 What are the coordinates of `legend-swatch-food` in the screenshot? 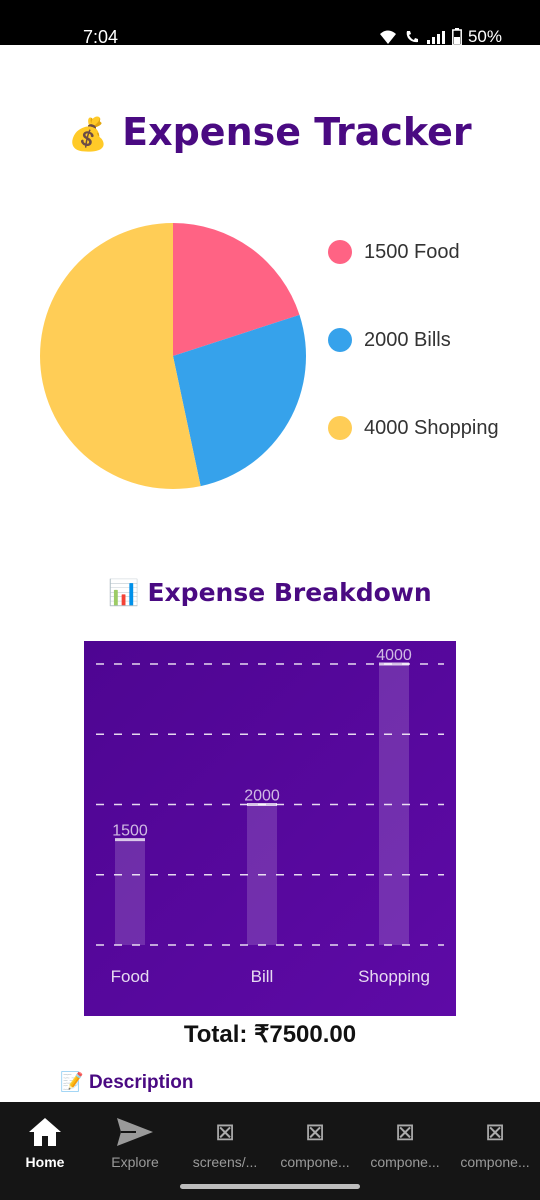 It's located at (340, 252).